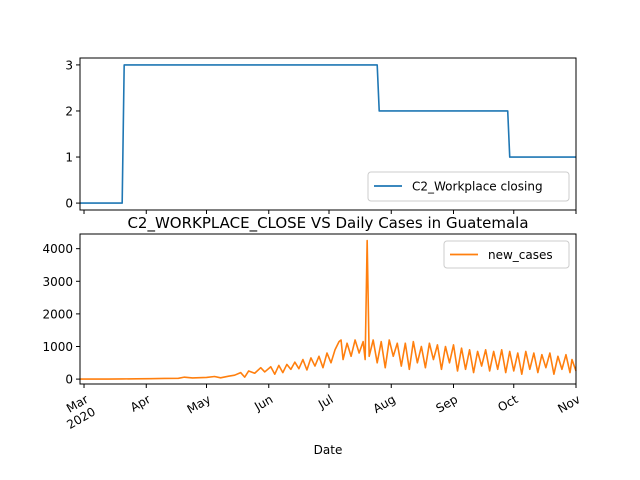  What do you see at coordinates (69, 380) in the screenshot?
I see `bottom-y-tick-label: 0` at bounding box center [69, 380].